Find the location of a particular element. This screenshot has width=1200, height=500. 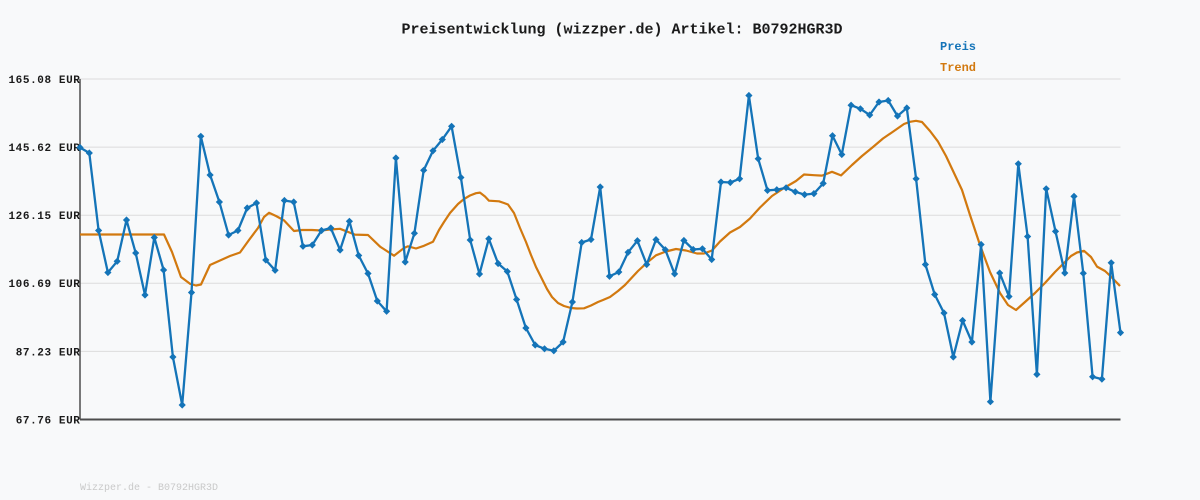

svg-text: 145.62 EUR is located at coordinates (44, 149).